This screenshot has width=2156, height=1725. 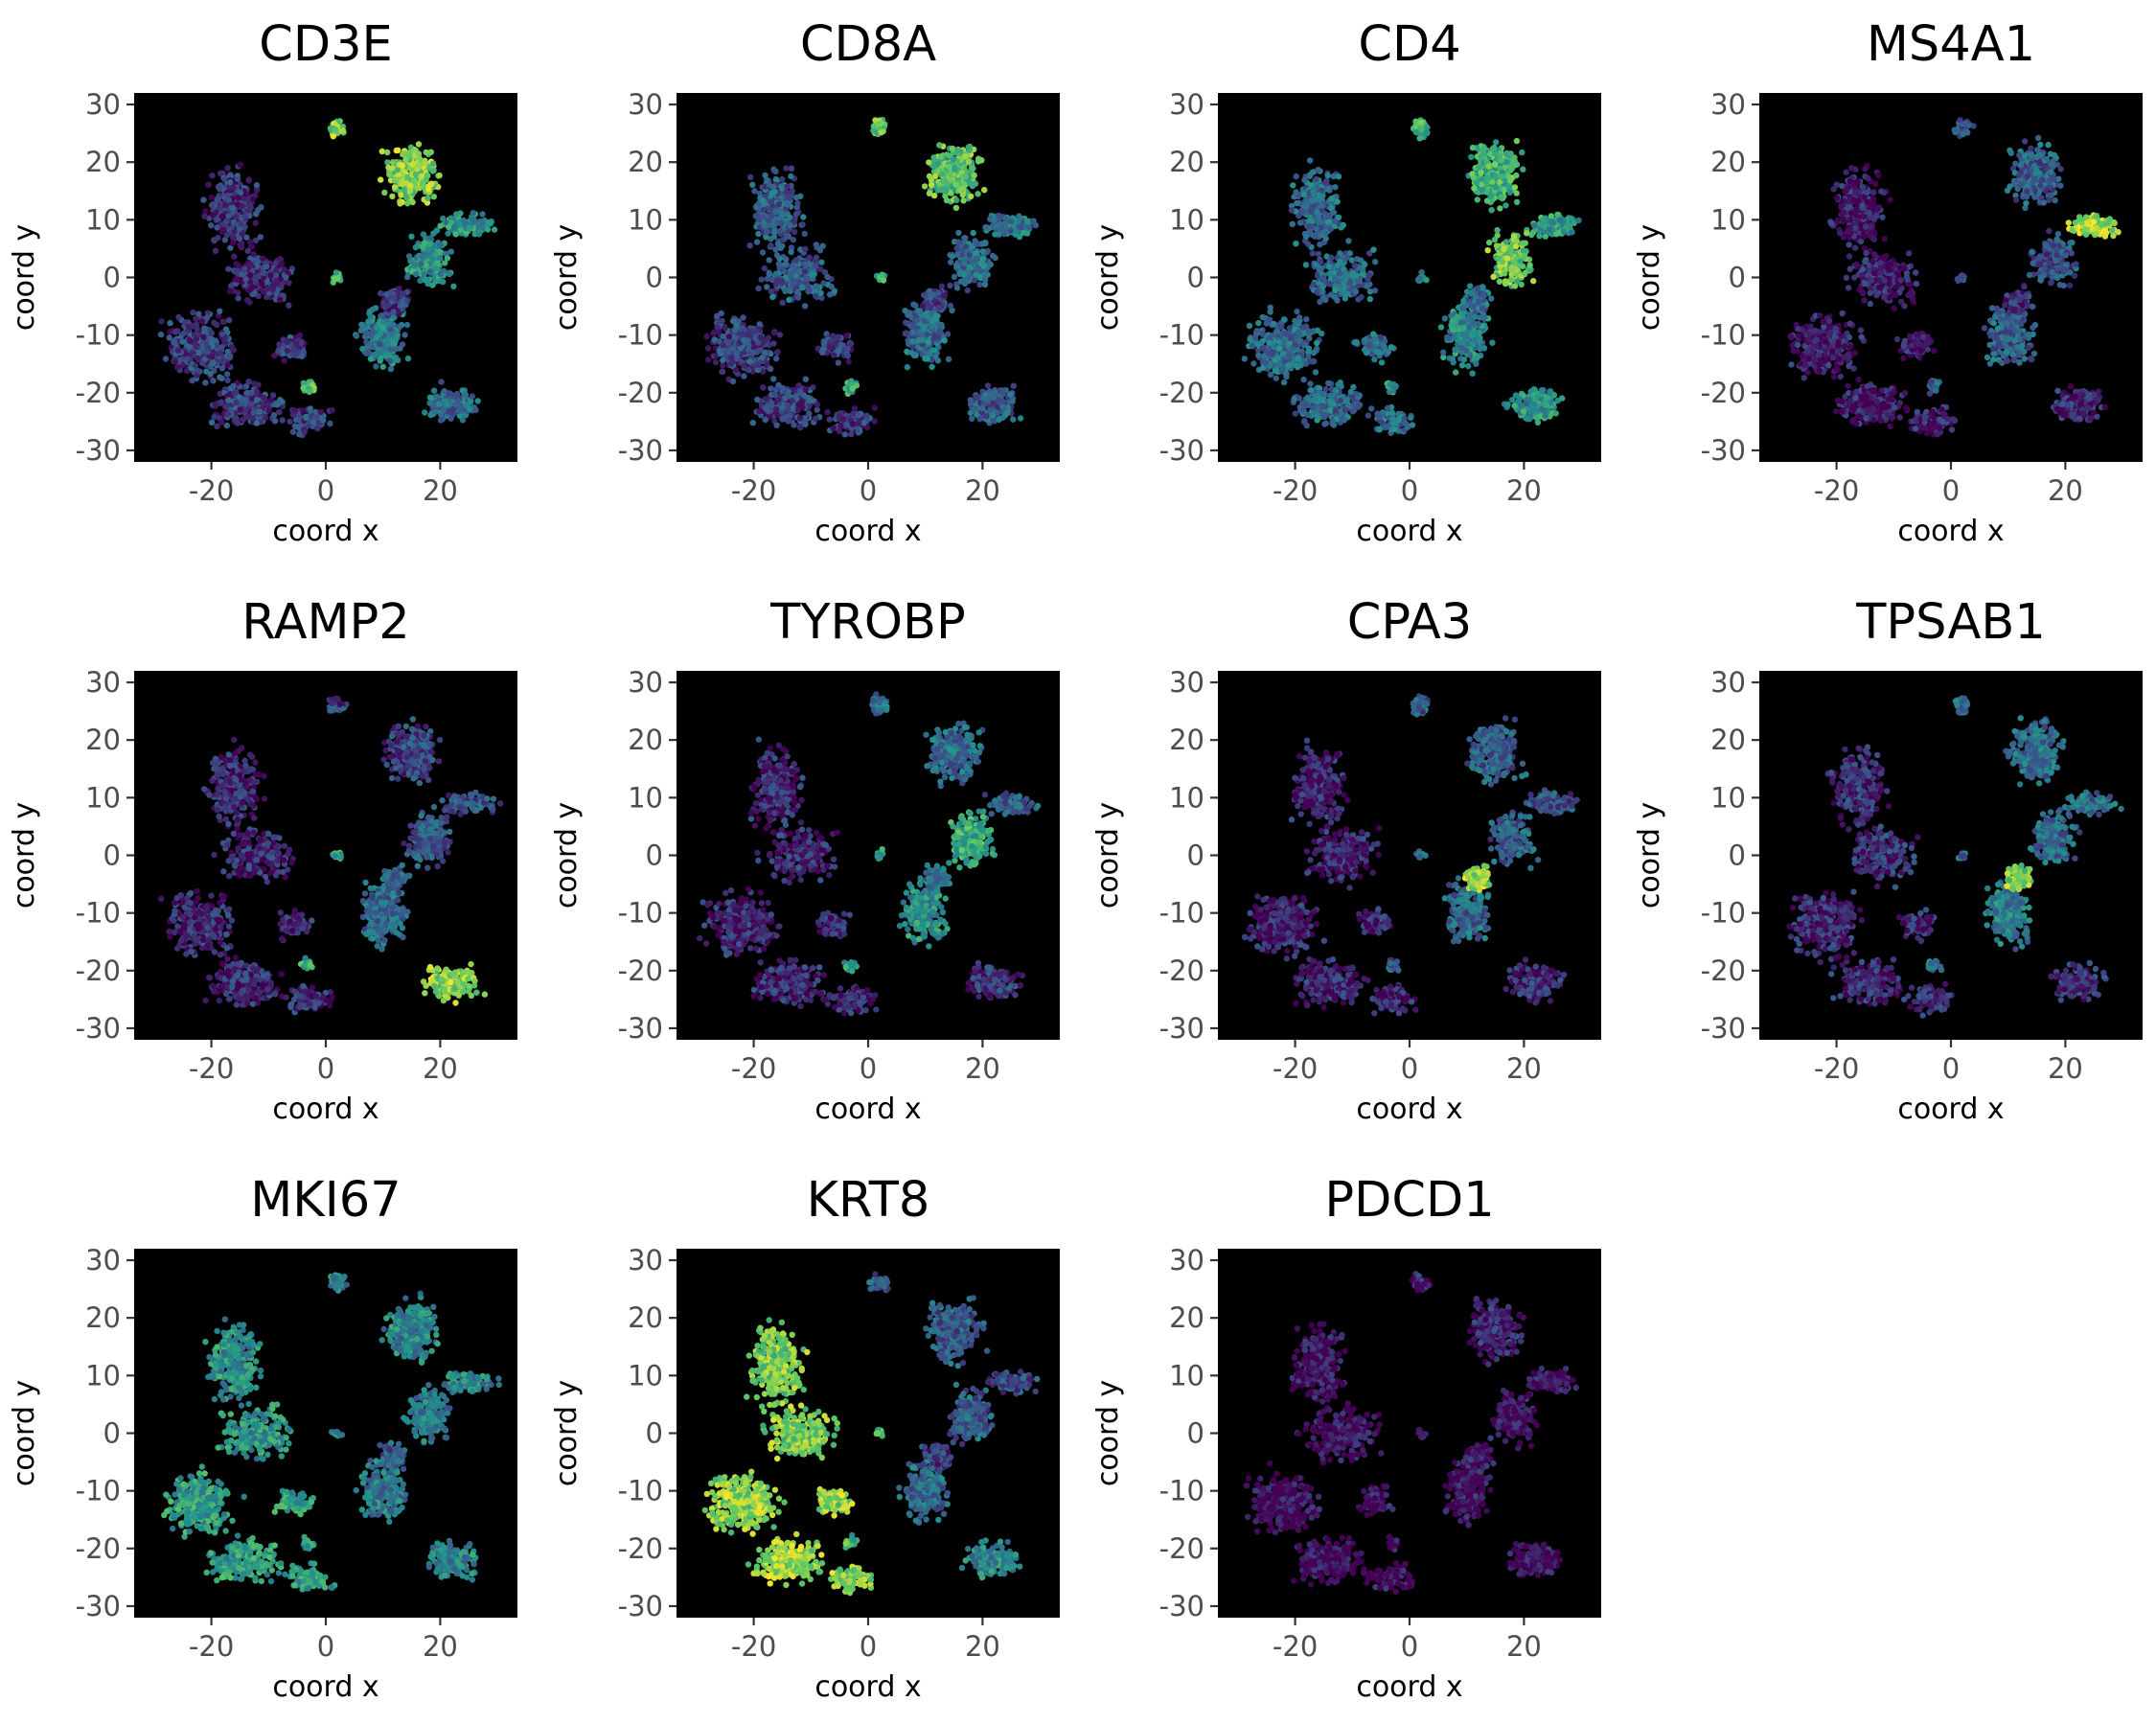 I want to click on x-tick-label: -20, so click(x=211, y=490).